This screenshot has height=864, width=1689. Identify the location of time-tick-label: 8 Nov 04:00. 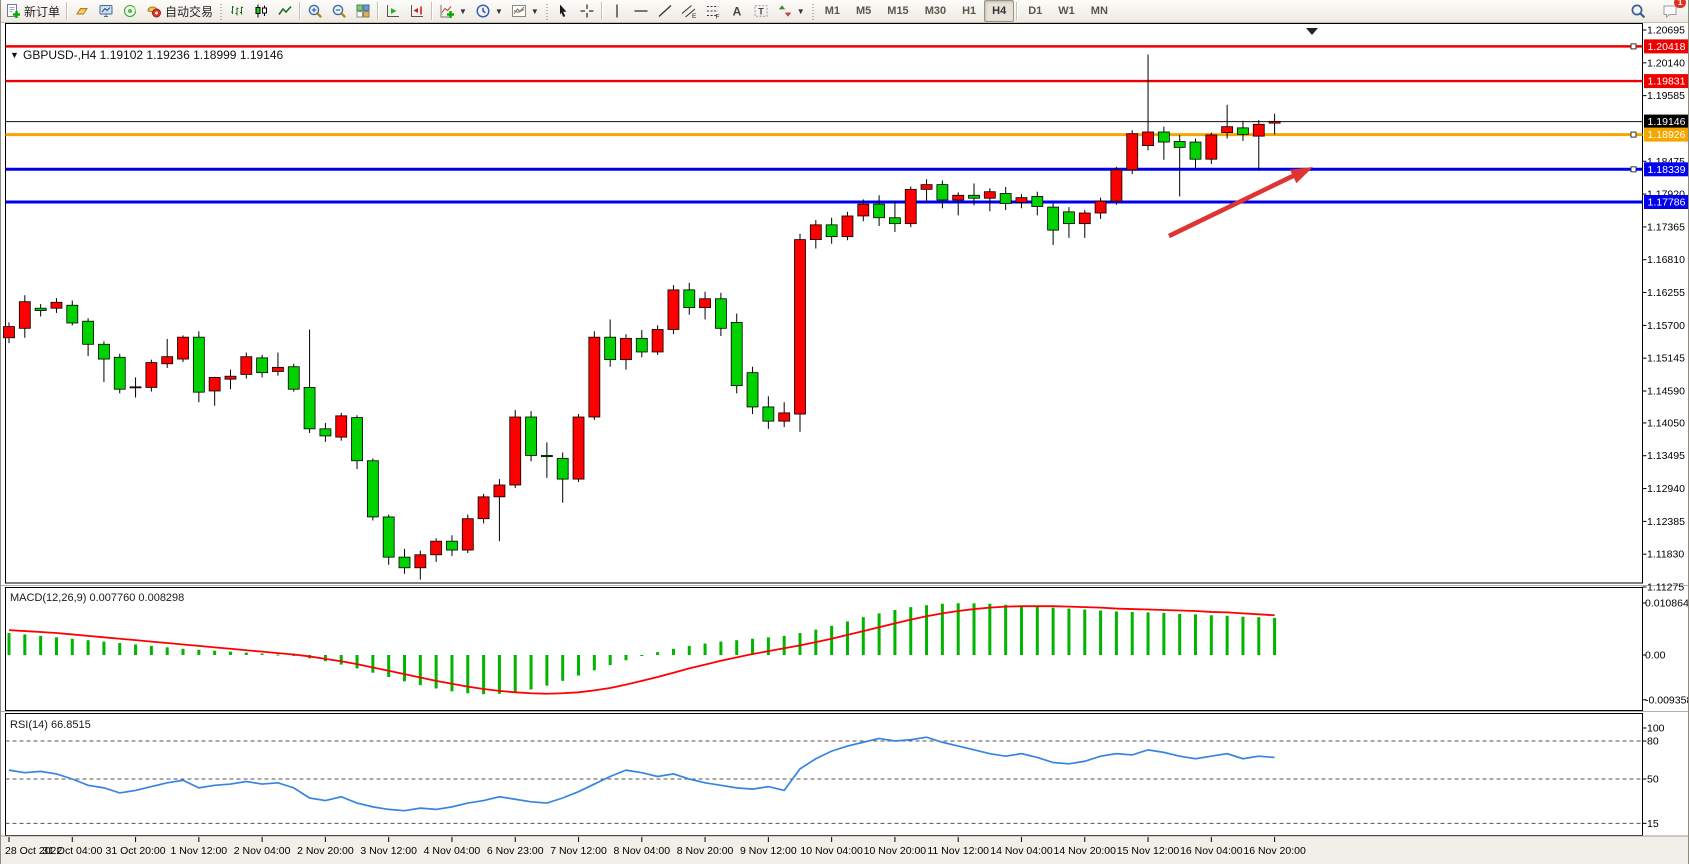
(641, 851).